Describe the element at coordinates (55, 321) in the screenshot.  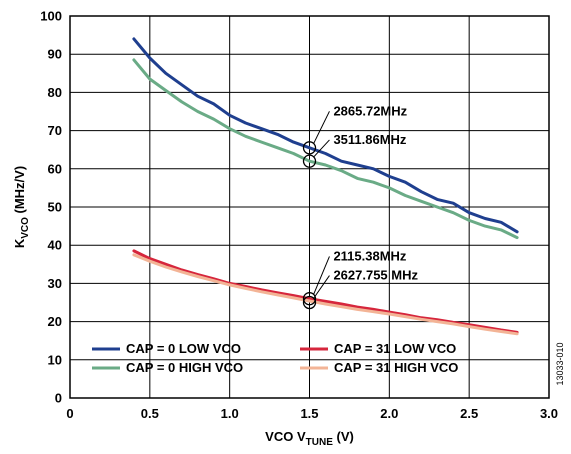
I see `y-tick-label: 20` at that location.